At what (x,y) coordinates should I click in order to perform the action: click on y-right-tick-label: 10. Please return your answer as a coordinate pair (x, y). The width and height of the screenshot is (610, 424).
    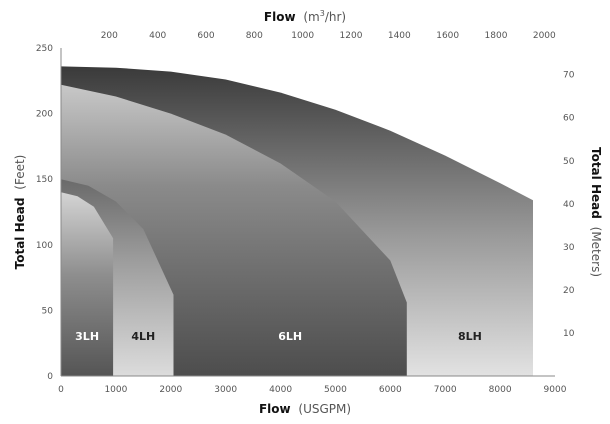
    Looking at the image, I should click on (569, 334).